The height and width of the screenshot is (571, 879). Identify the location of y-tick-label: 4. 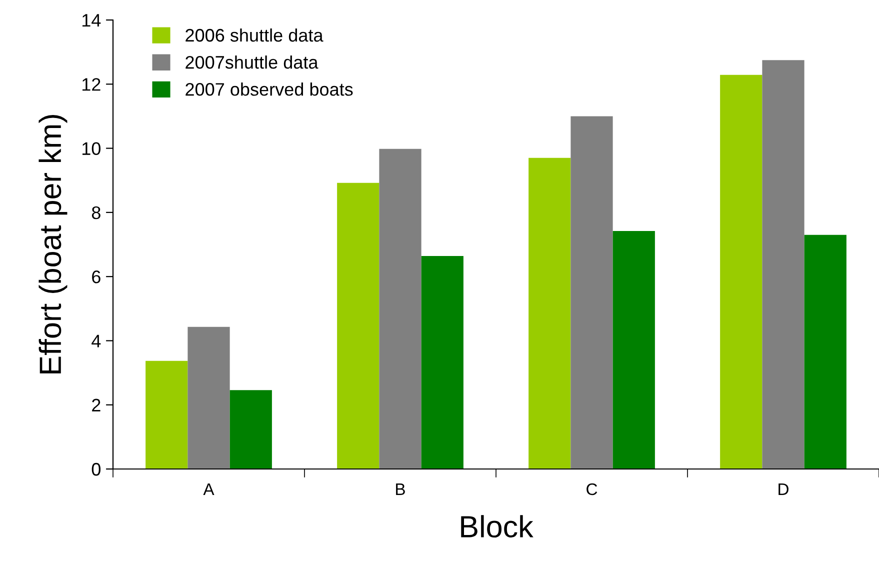
(96, 341).